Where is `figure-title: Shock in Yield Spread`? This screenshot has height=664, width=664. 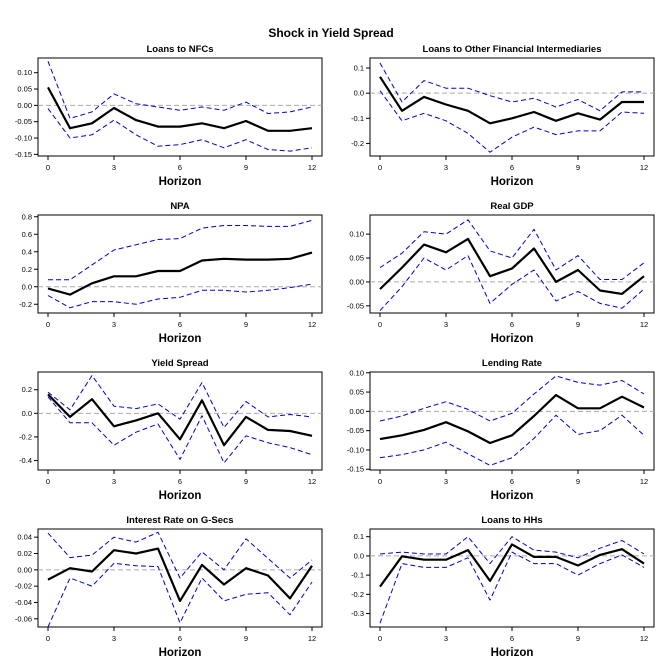
figure-title: Shock in Yield Spread is located at coordinates (330, 33).